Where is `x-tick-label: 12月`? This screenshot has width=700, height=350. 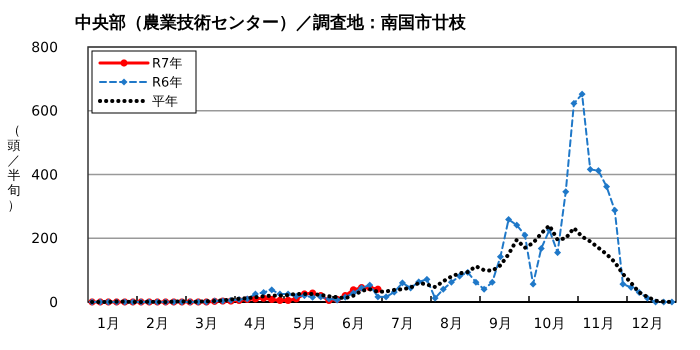
x-tick-label: 12月 is located at coordinates (648, 324).